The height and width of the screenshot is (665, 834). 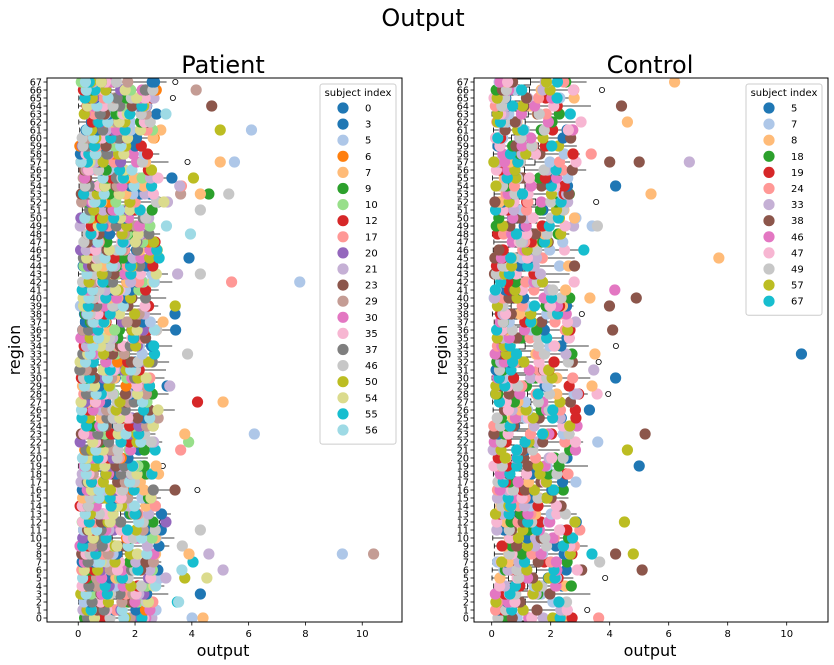 What do you see at coordinates (36, 82) in the screenshot?
I see `patient-y-tick-label: 67` at bounding box center [36, 82].